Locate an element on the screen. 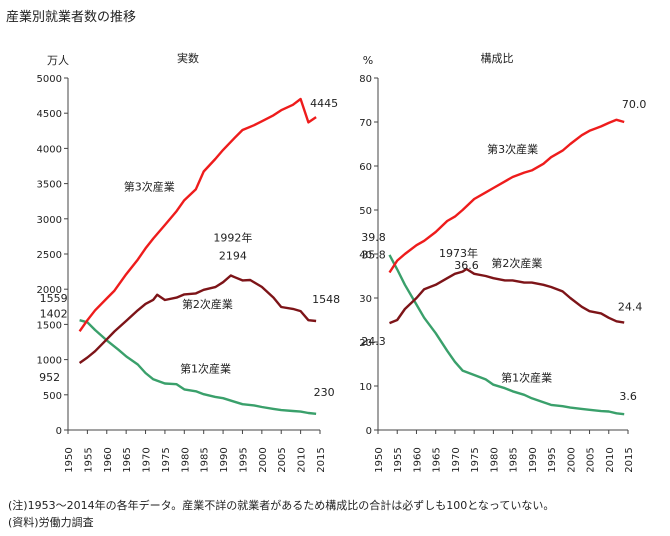  chart2-y-tick-label: 60 is located at coordinates (365, 167).